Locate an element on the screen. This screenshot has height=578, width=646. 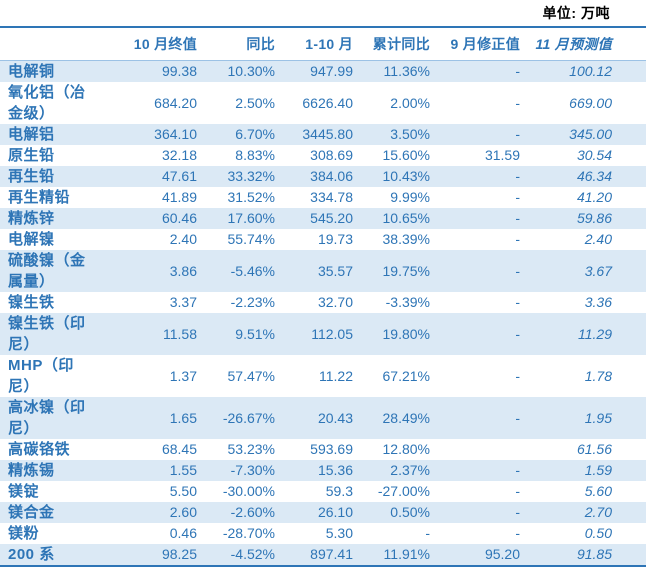
row-label-header is located at coordinates (56, 44).